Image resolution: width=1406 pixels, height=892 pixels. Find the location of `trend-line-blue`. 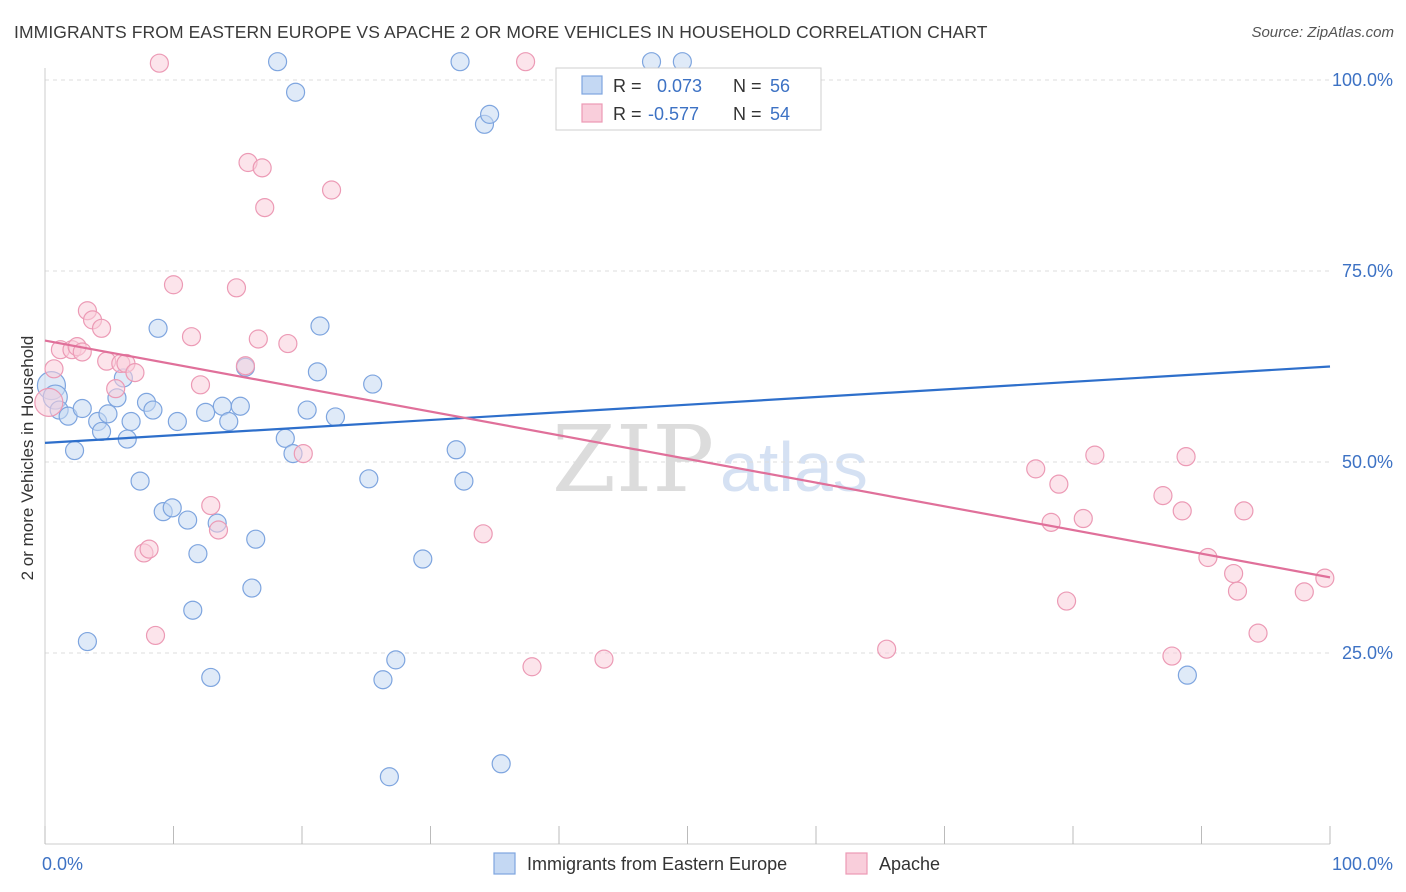

trend-line-blue is located at coordinates (687, 404).